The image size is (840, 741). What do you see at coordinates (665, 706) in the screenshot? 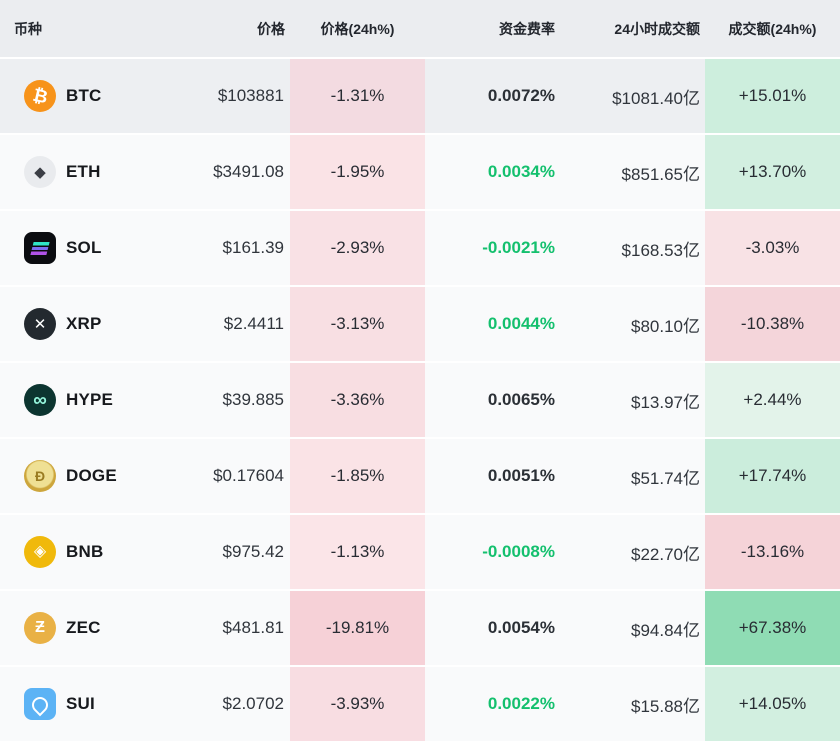
I see `volume-cell: $15.88亿` at bounding box center [665, 706].